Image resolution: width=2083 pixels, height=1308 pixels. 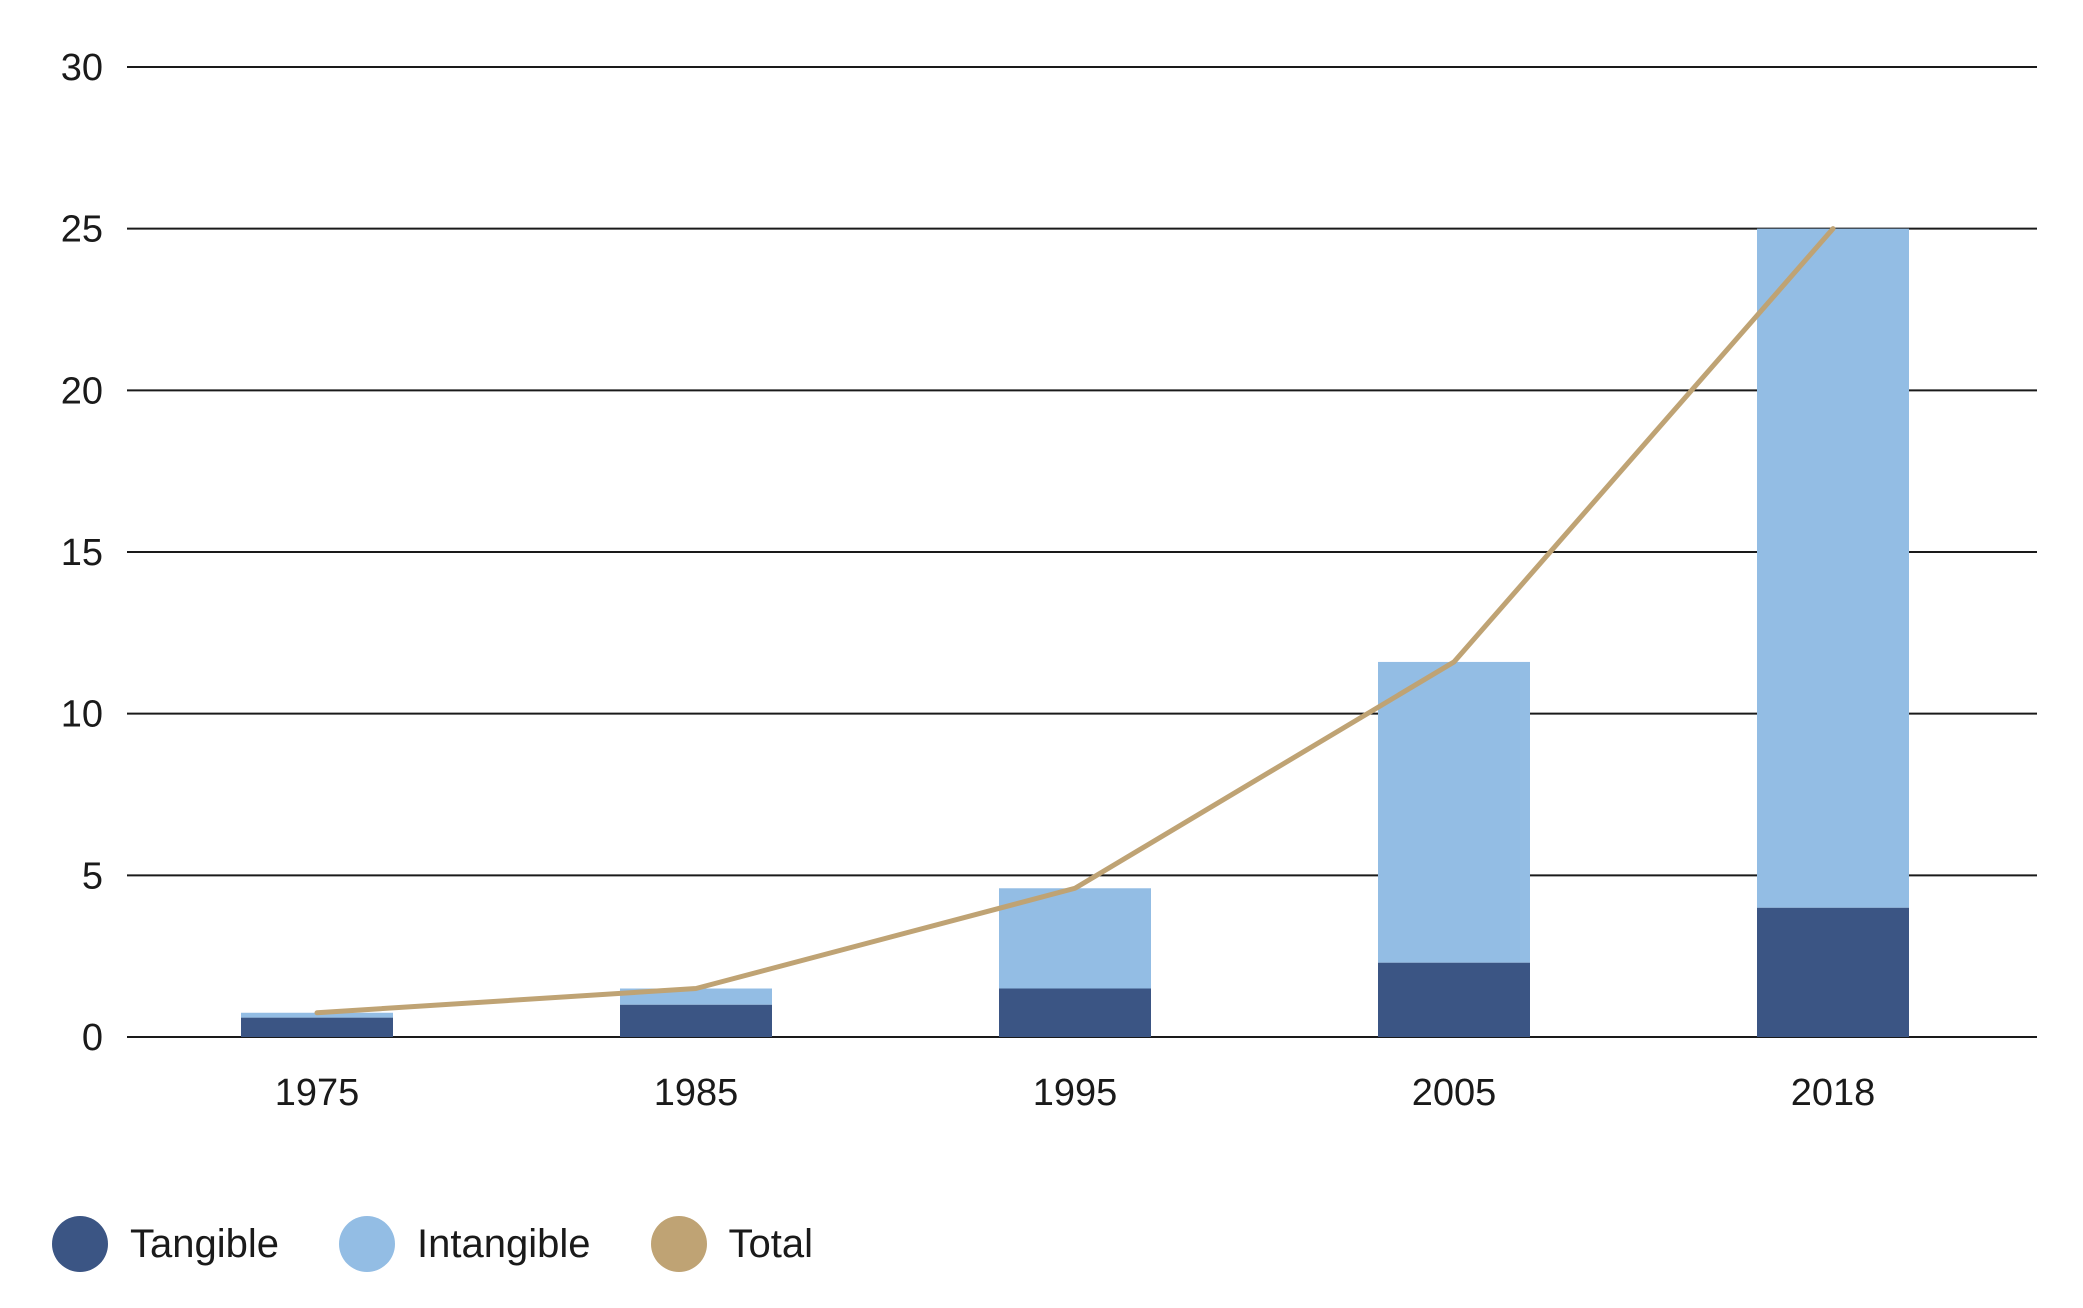 What do you see at coordinates (696, 1020) in the screenshot?
I see `bar-tangible-1985` at bounding box center [696, 1020].